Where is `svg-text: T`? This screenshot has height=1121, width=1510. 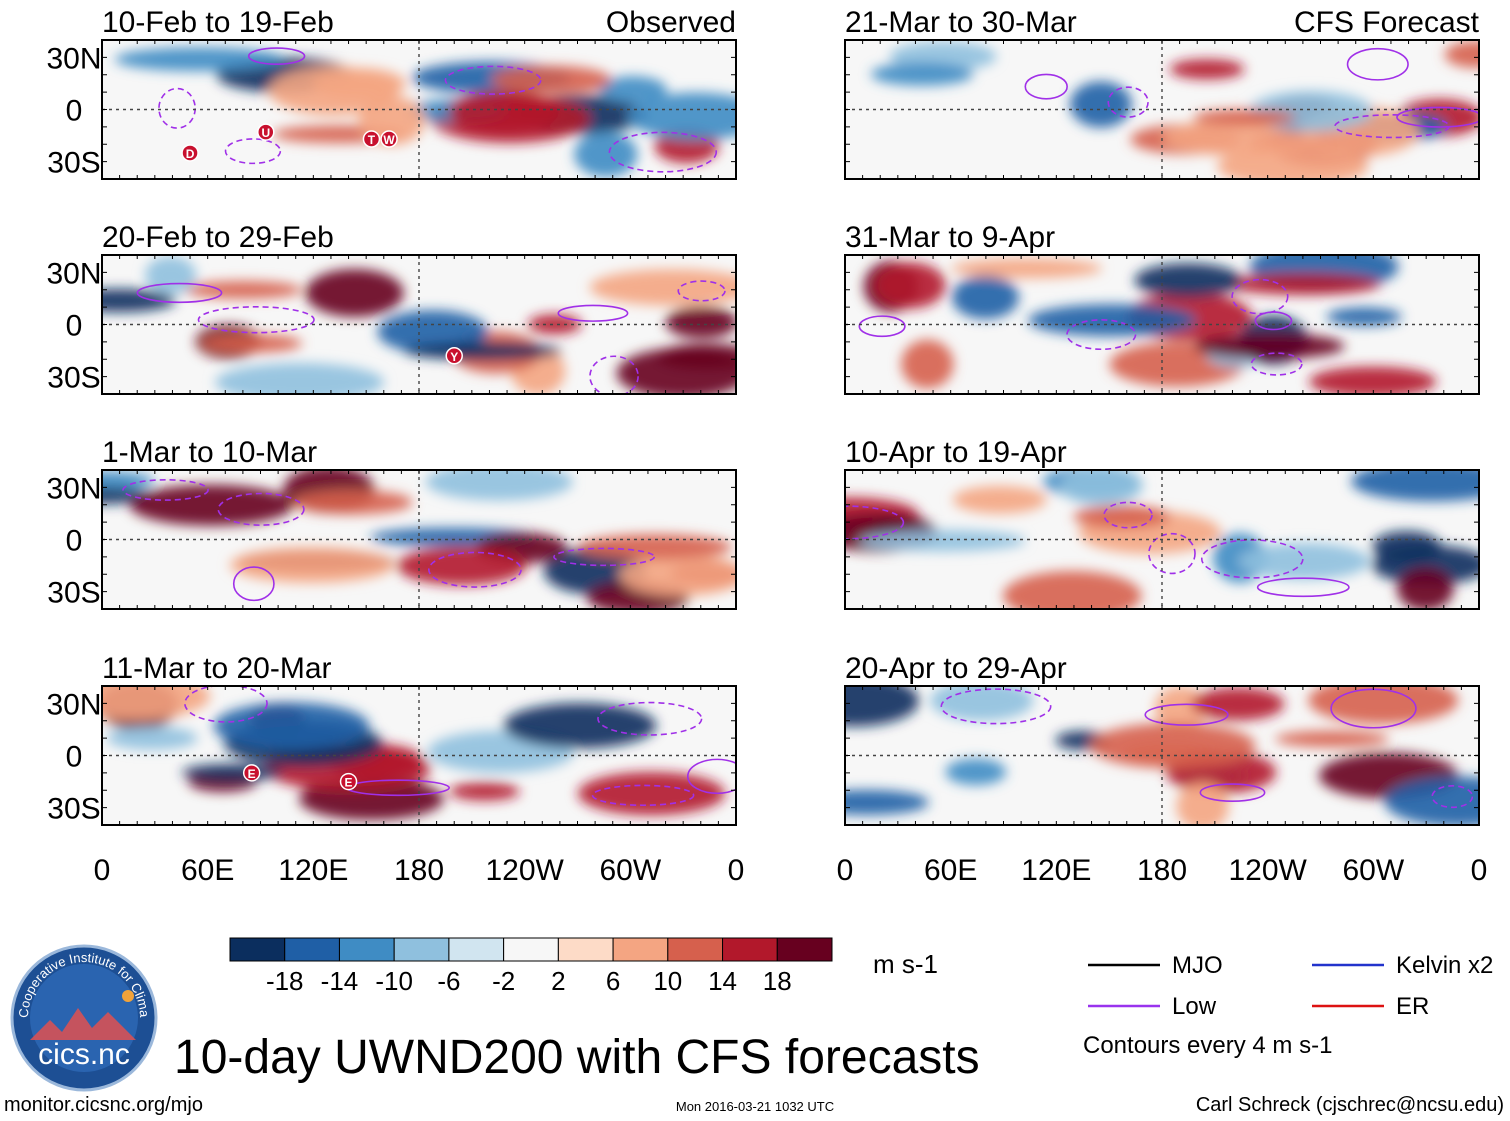
svg-text: T is located at coordinates (372, 140).